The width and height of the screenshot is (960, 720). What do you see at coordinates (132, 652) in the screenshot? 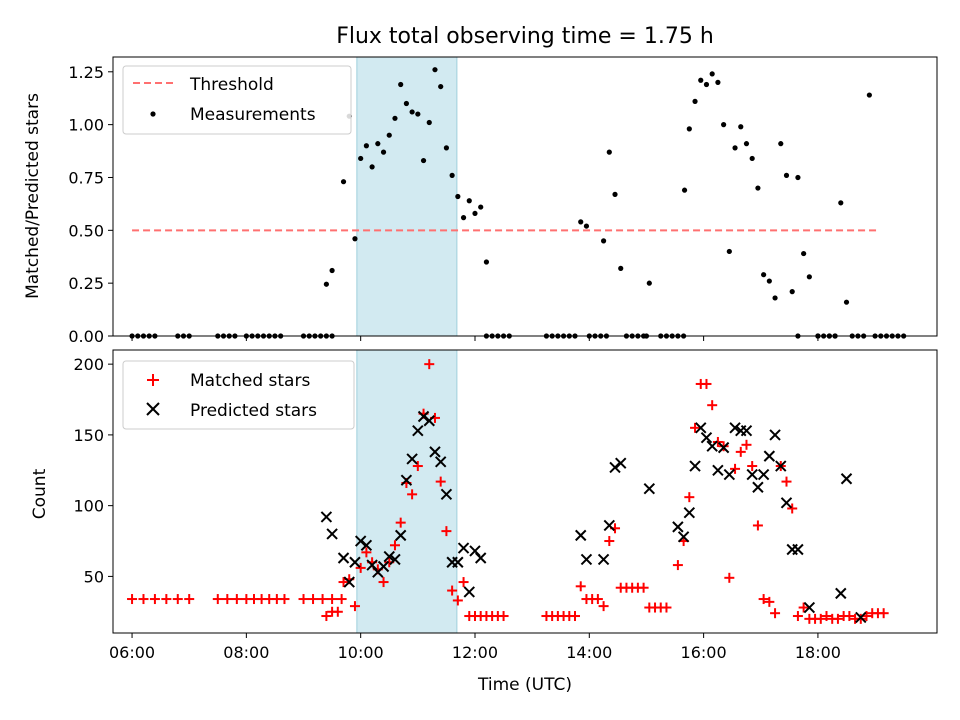
I see `x-tick-label: 06:00` at bounding box center [132, 652].